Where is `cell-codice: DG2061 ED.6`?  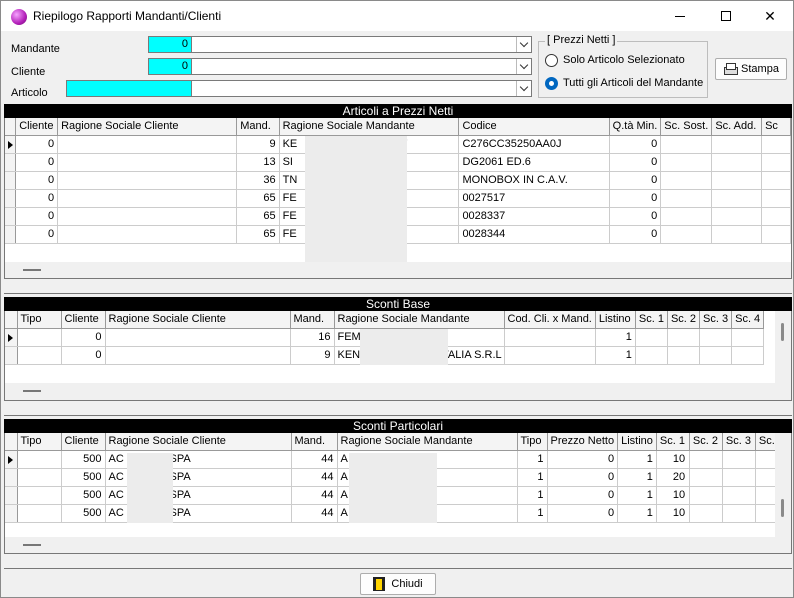
cell-codice: DG2061 ED.6 is located at coordinates (534, 162).